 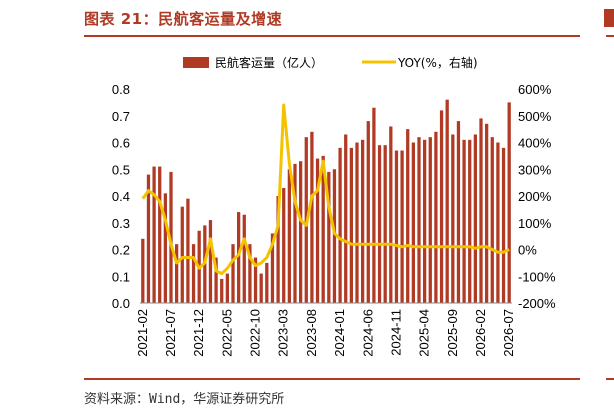 I want to click on x-tick-label: 2024-06, so click(x=367, y=333).